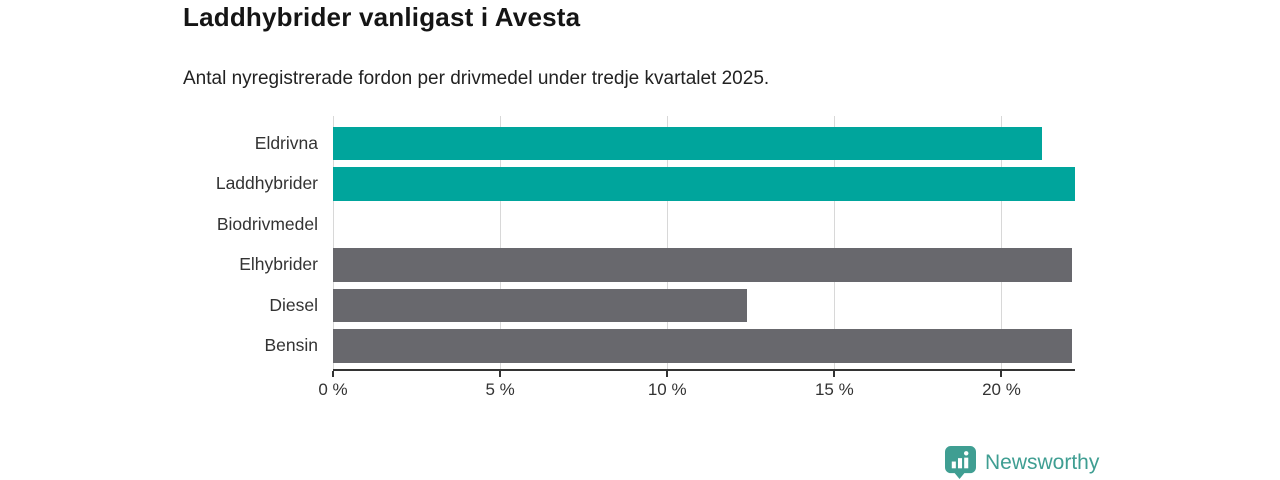 This screenshot has width=1280, height=480. What do you see at coordinates (266, 183) in the screenshot?
I see `category-label: Laddhybrider` at bounding box center [266, 183].